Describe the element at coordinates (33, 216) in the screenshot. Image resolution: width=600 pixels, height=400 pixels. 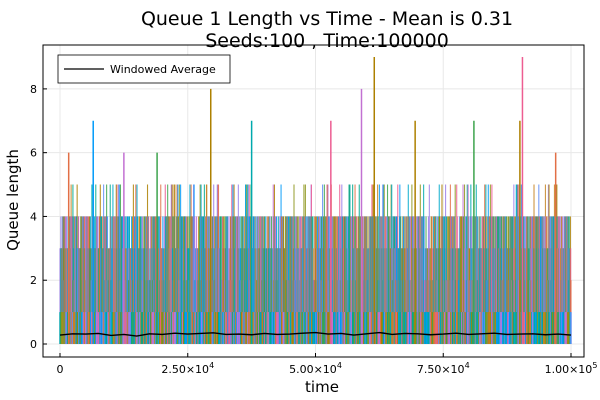
I see `y-tick-label-2: 4` at that location.